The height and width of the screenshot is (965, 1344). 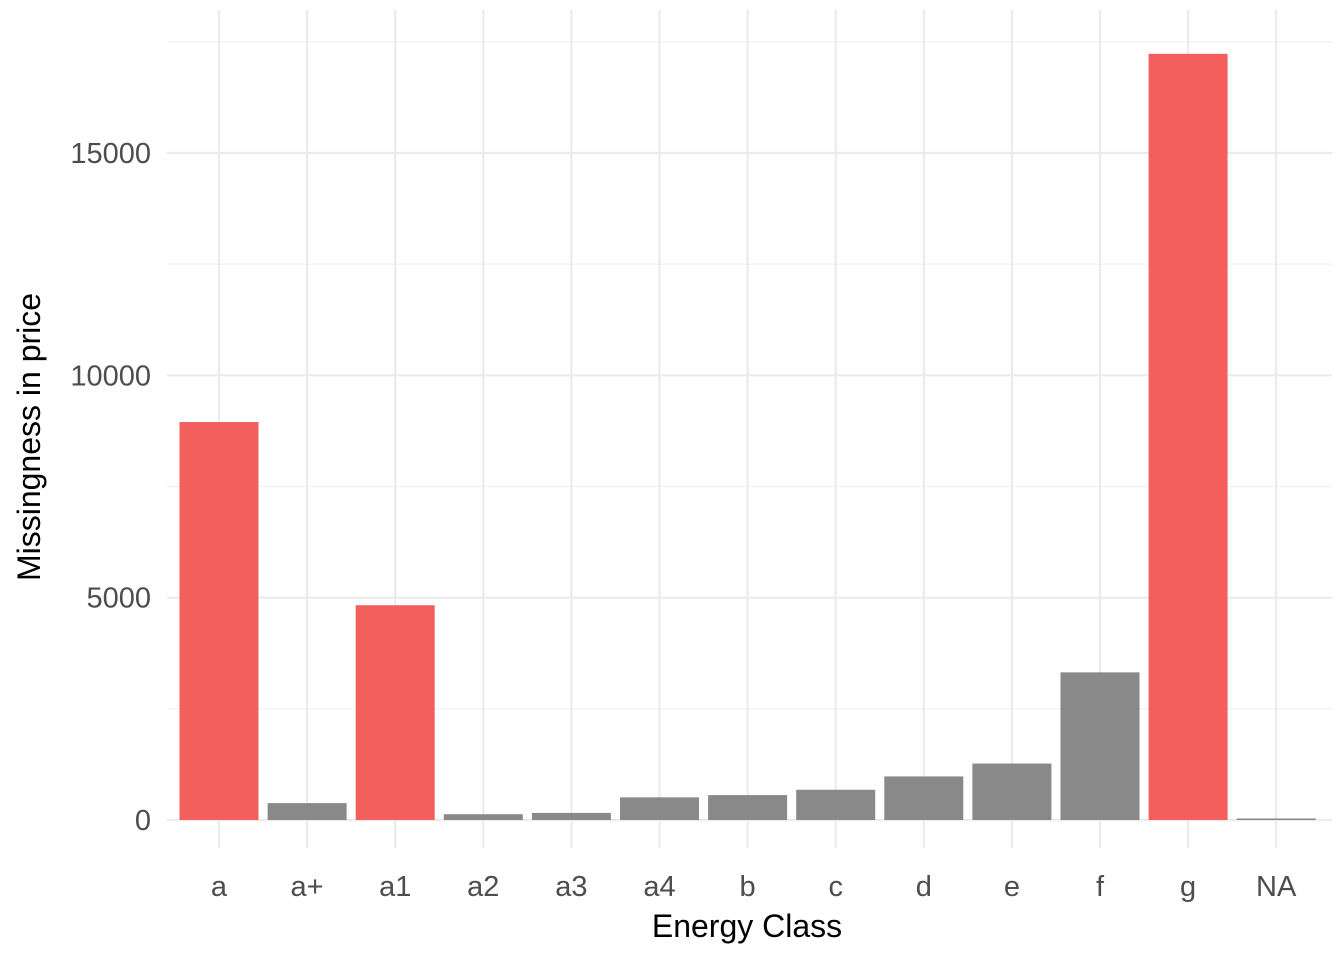 What do you see at coordinates (219, 887) in the screenshot?
I see `x-tick-label: a` at bounding box center [219, 887].